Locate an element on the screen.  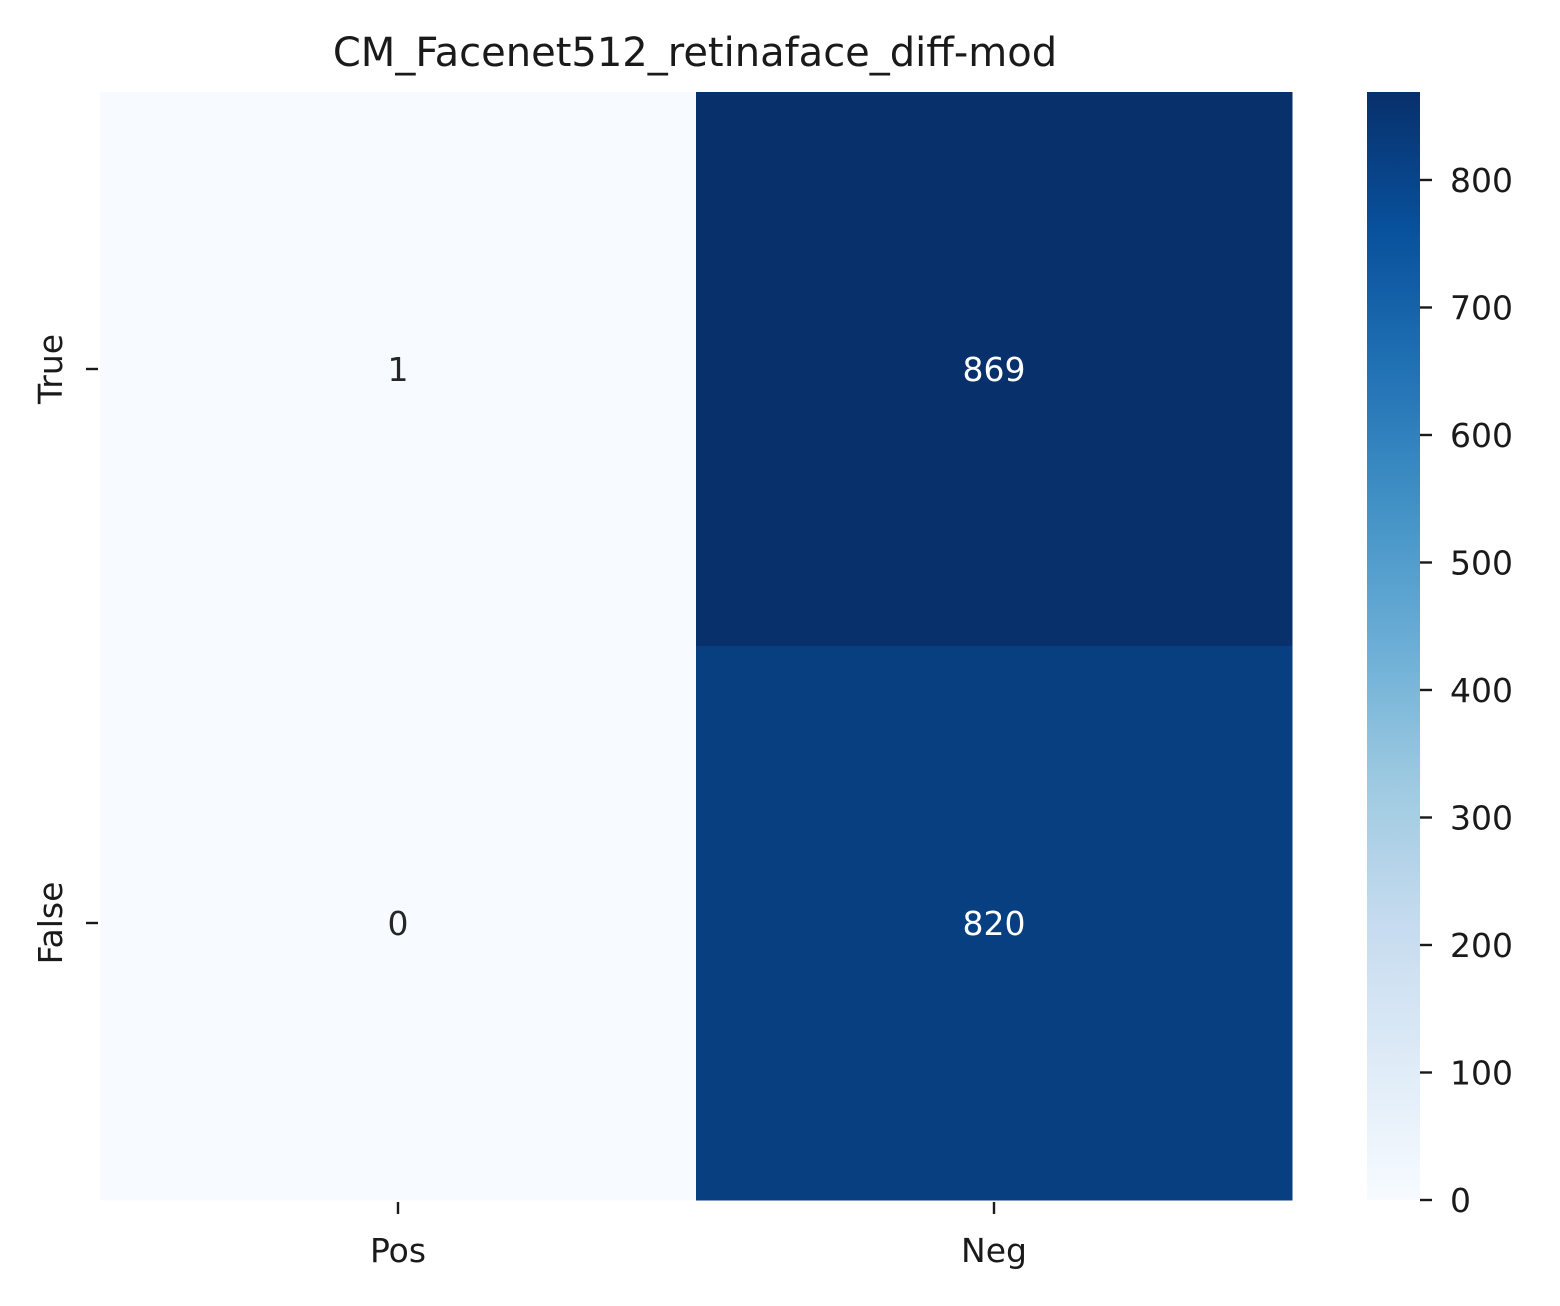
colorbar-tick-label-4: 400 is located at coordinates (1481, 690).